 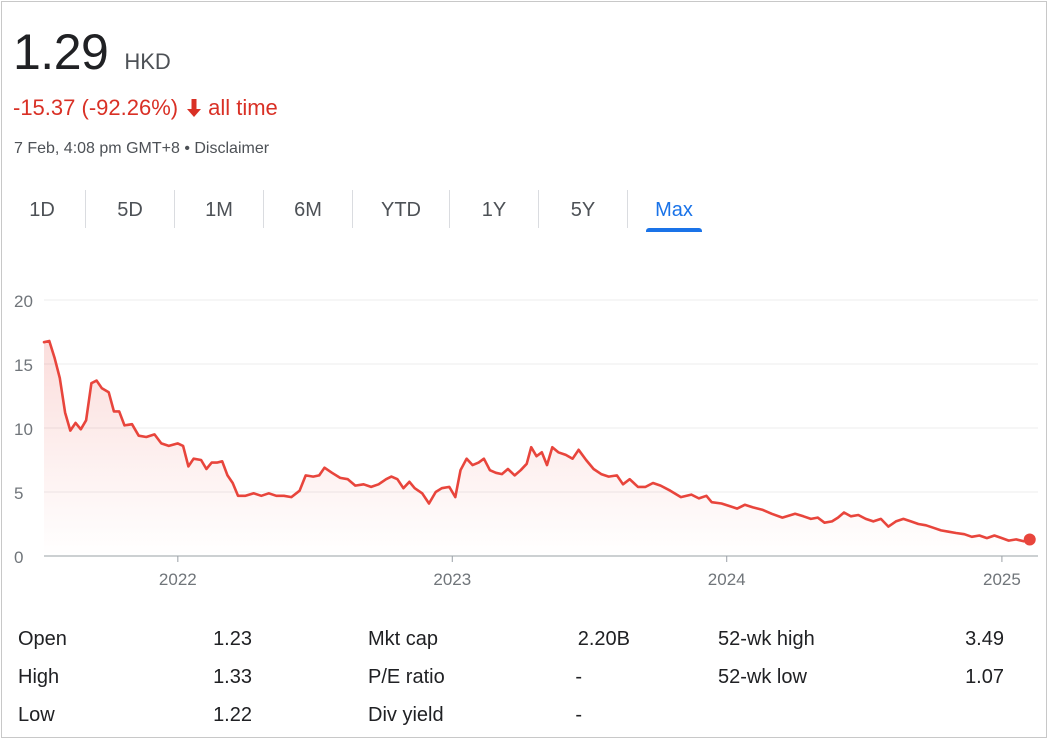 I want to click on y-tick-label: 5, so click(x=18, y=493).